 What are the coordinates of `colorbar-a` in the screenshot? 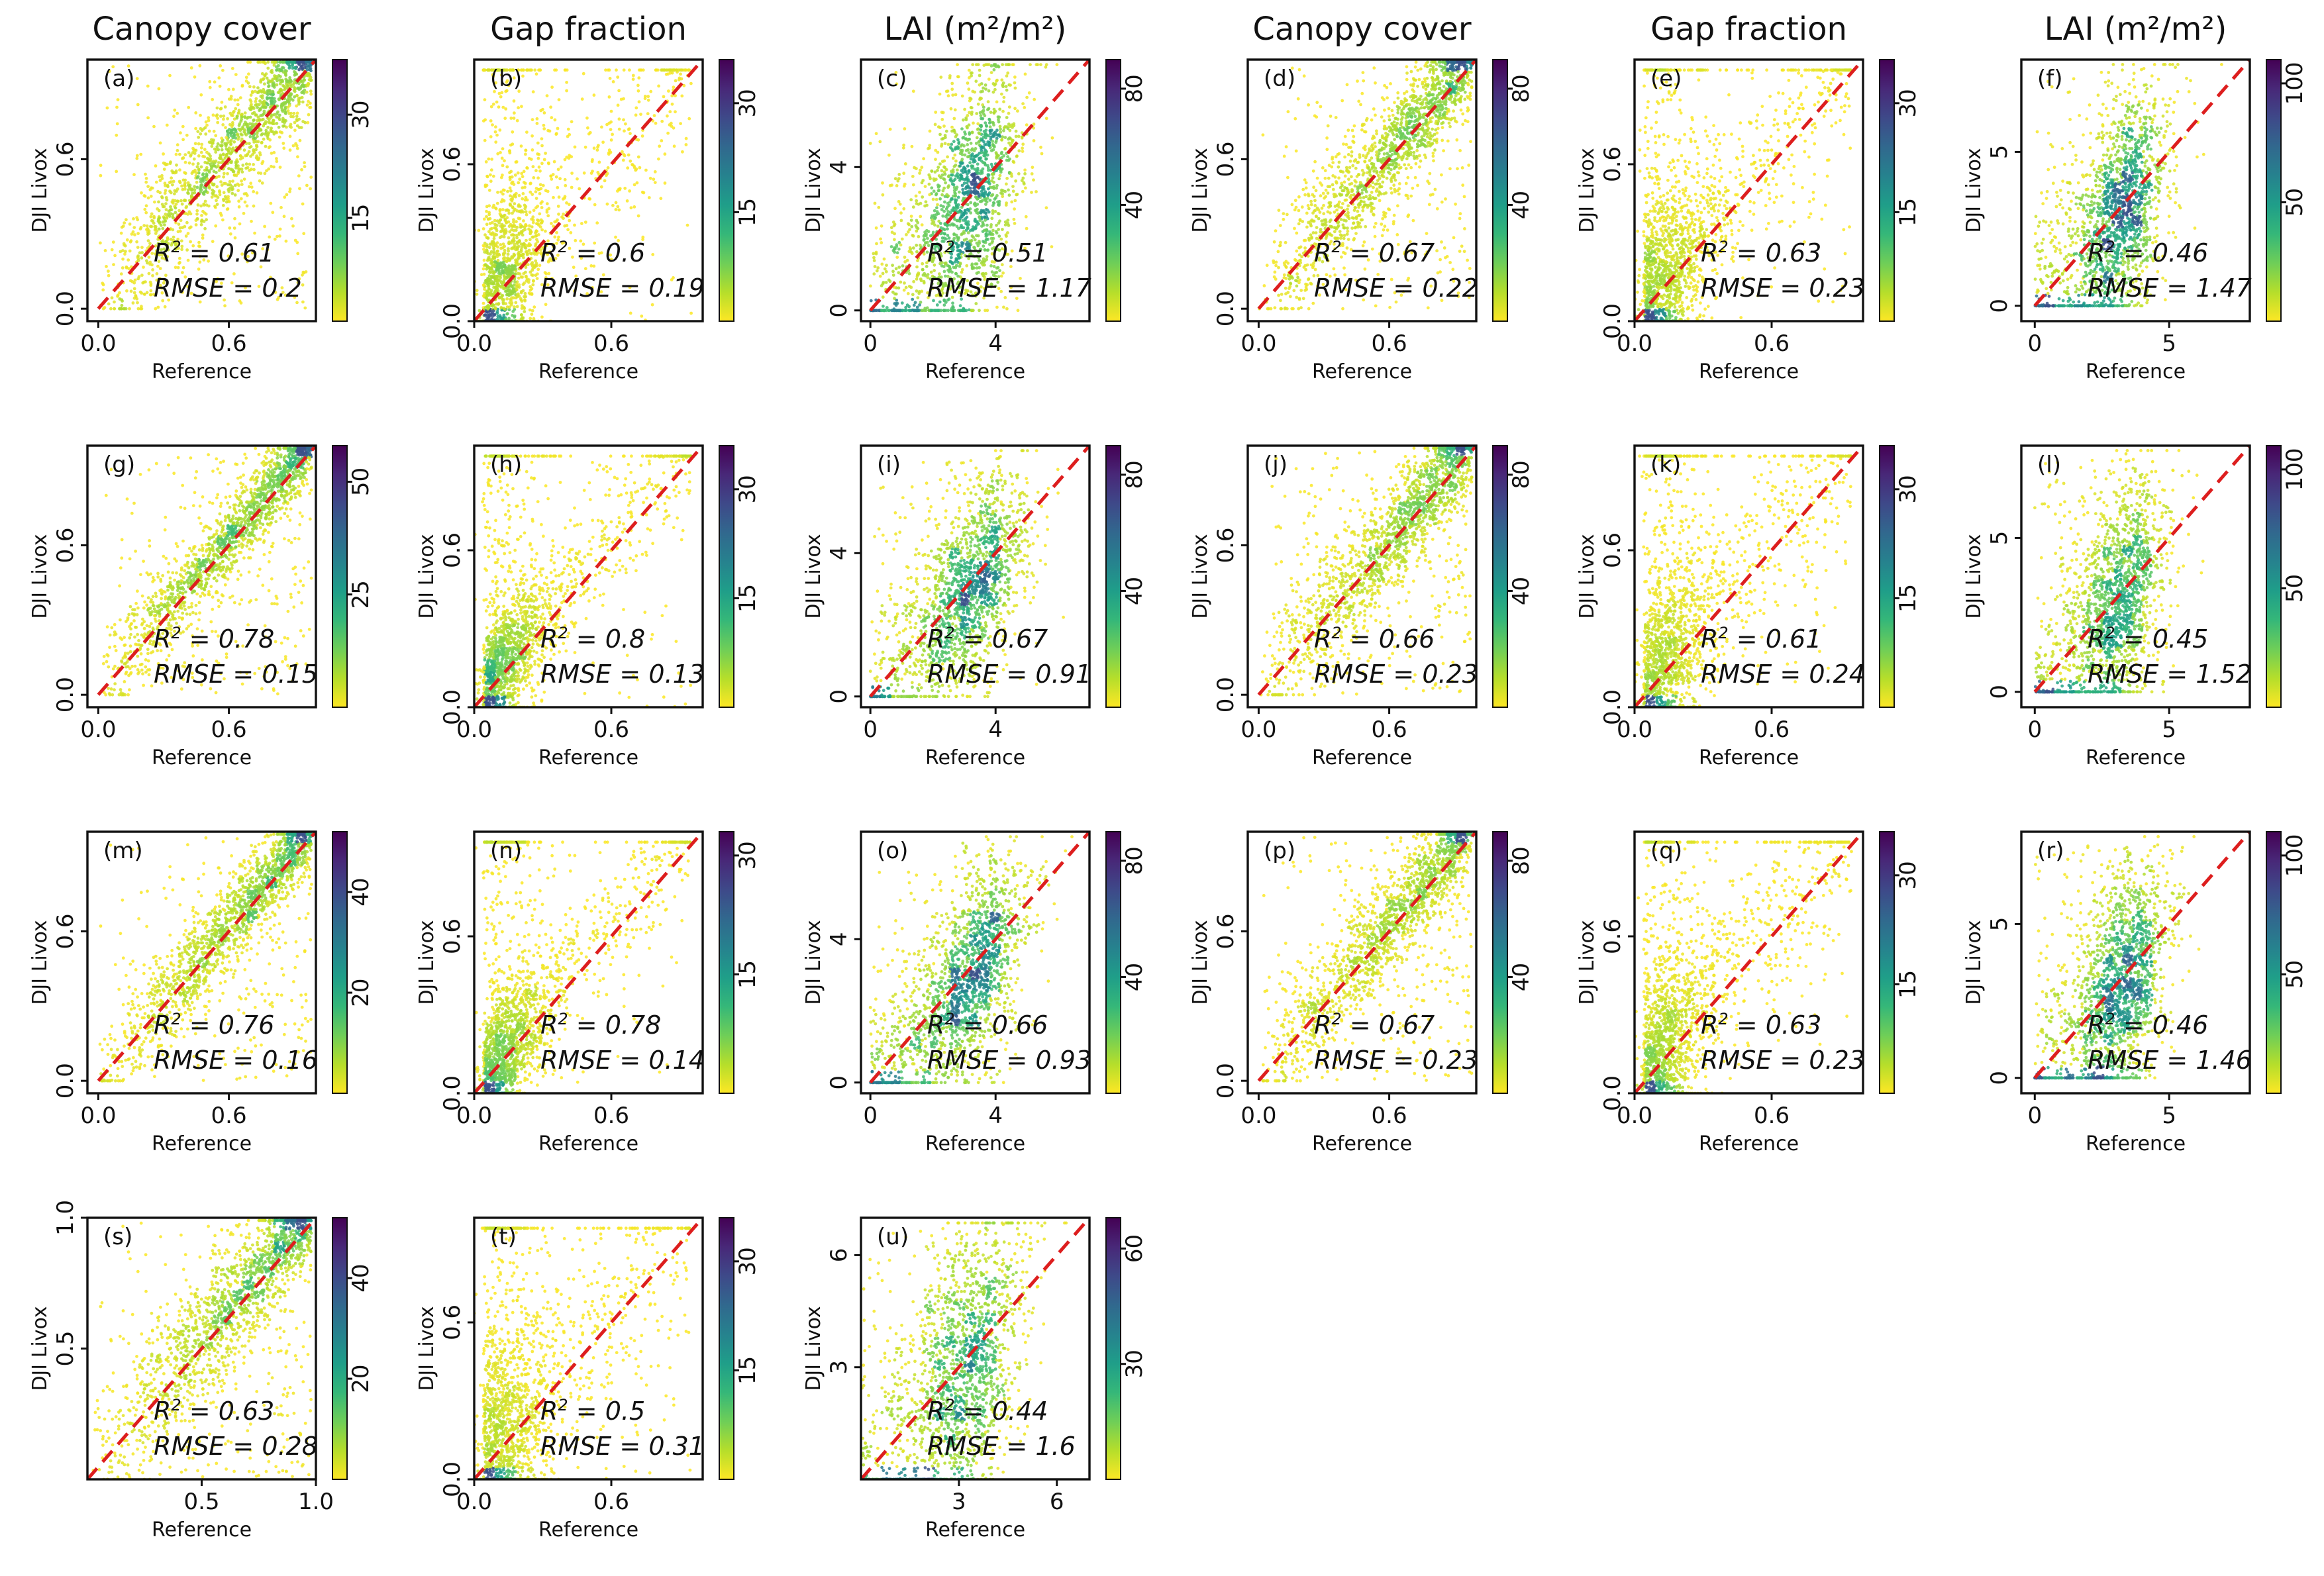 It's located at (339, 190).